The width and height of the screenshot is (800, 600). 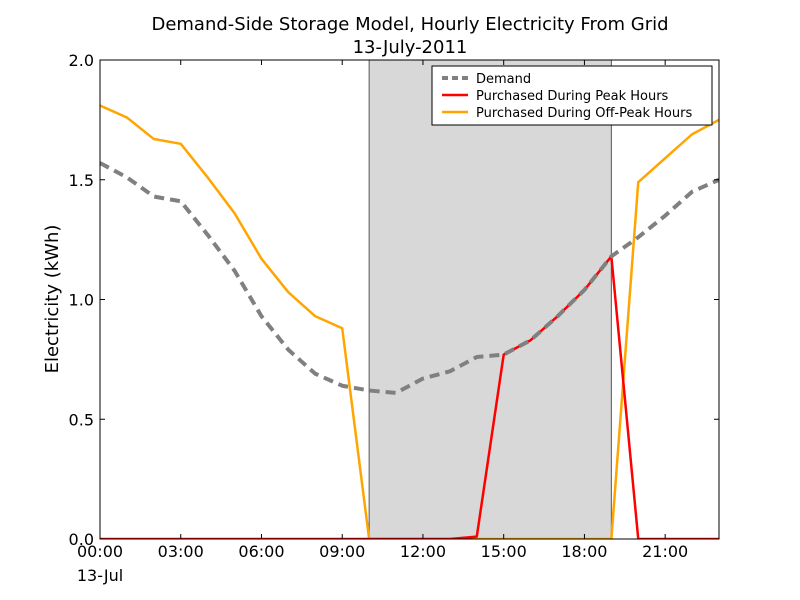 I want to click on y-tick-label: 1.0, so click(x=81, y=300).